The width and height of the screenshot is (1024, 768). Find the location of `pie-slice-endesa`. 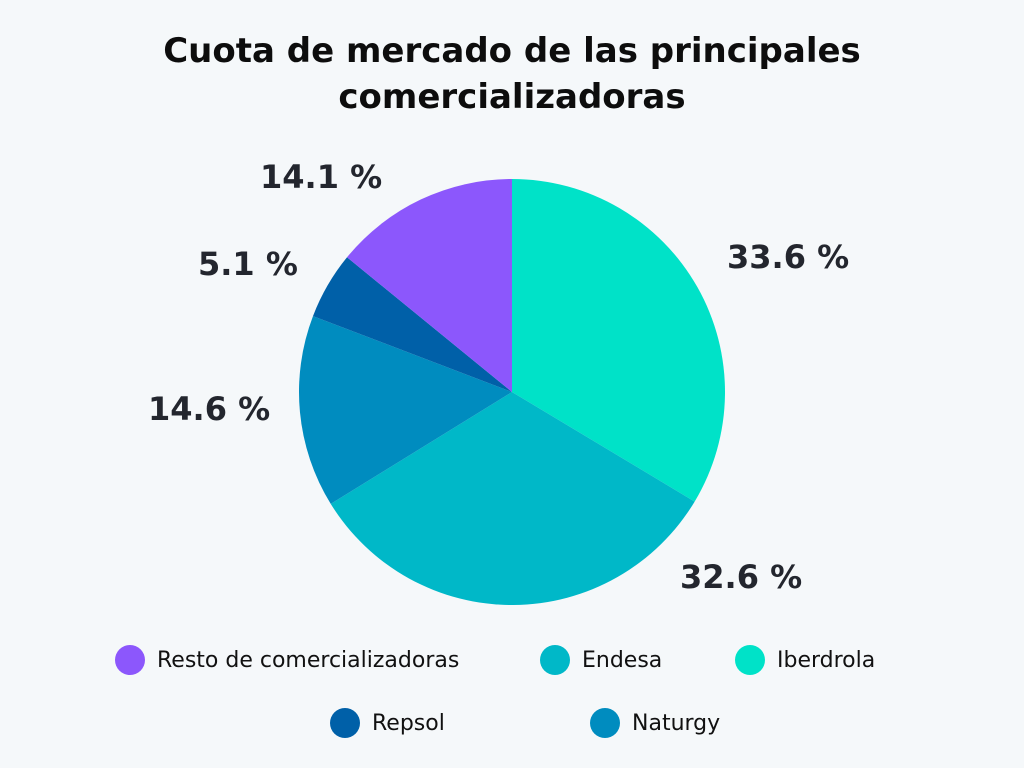

pie-slice-endesa is located at coordinates (512, 498).